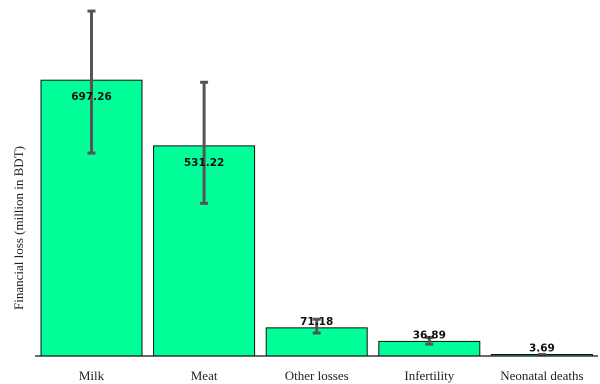  What do you see at coordinates (542, 349) in the screenshot?
I see `data-label-5: 3.69` at bounding box center [542, 349].